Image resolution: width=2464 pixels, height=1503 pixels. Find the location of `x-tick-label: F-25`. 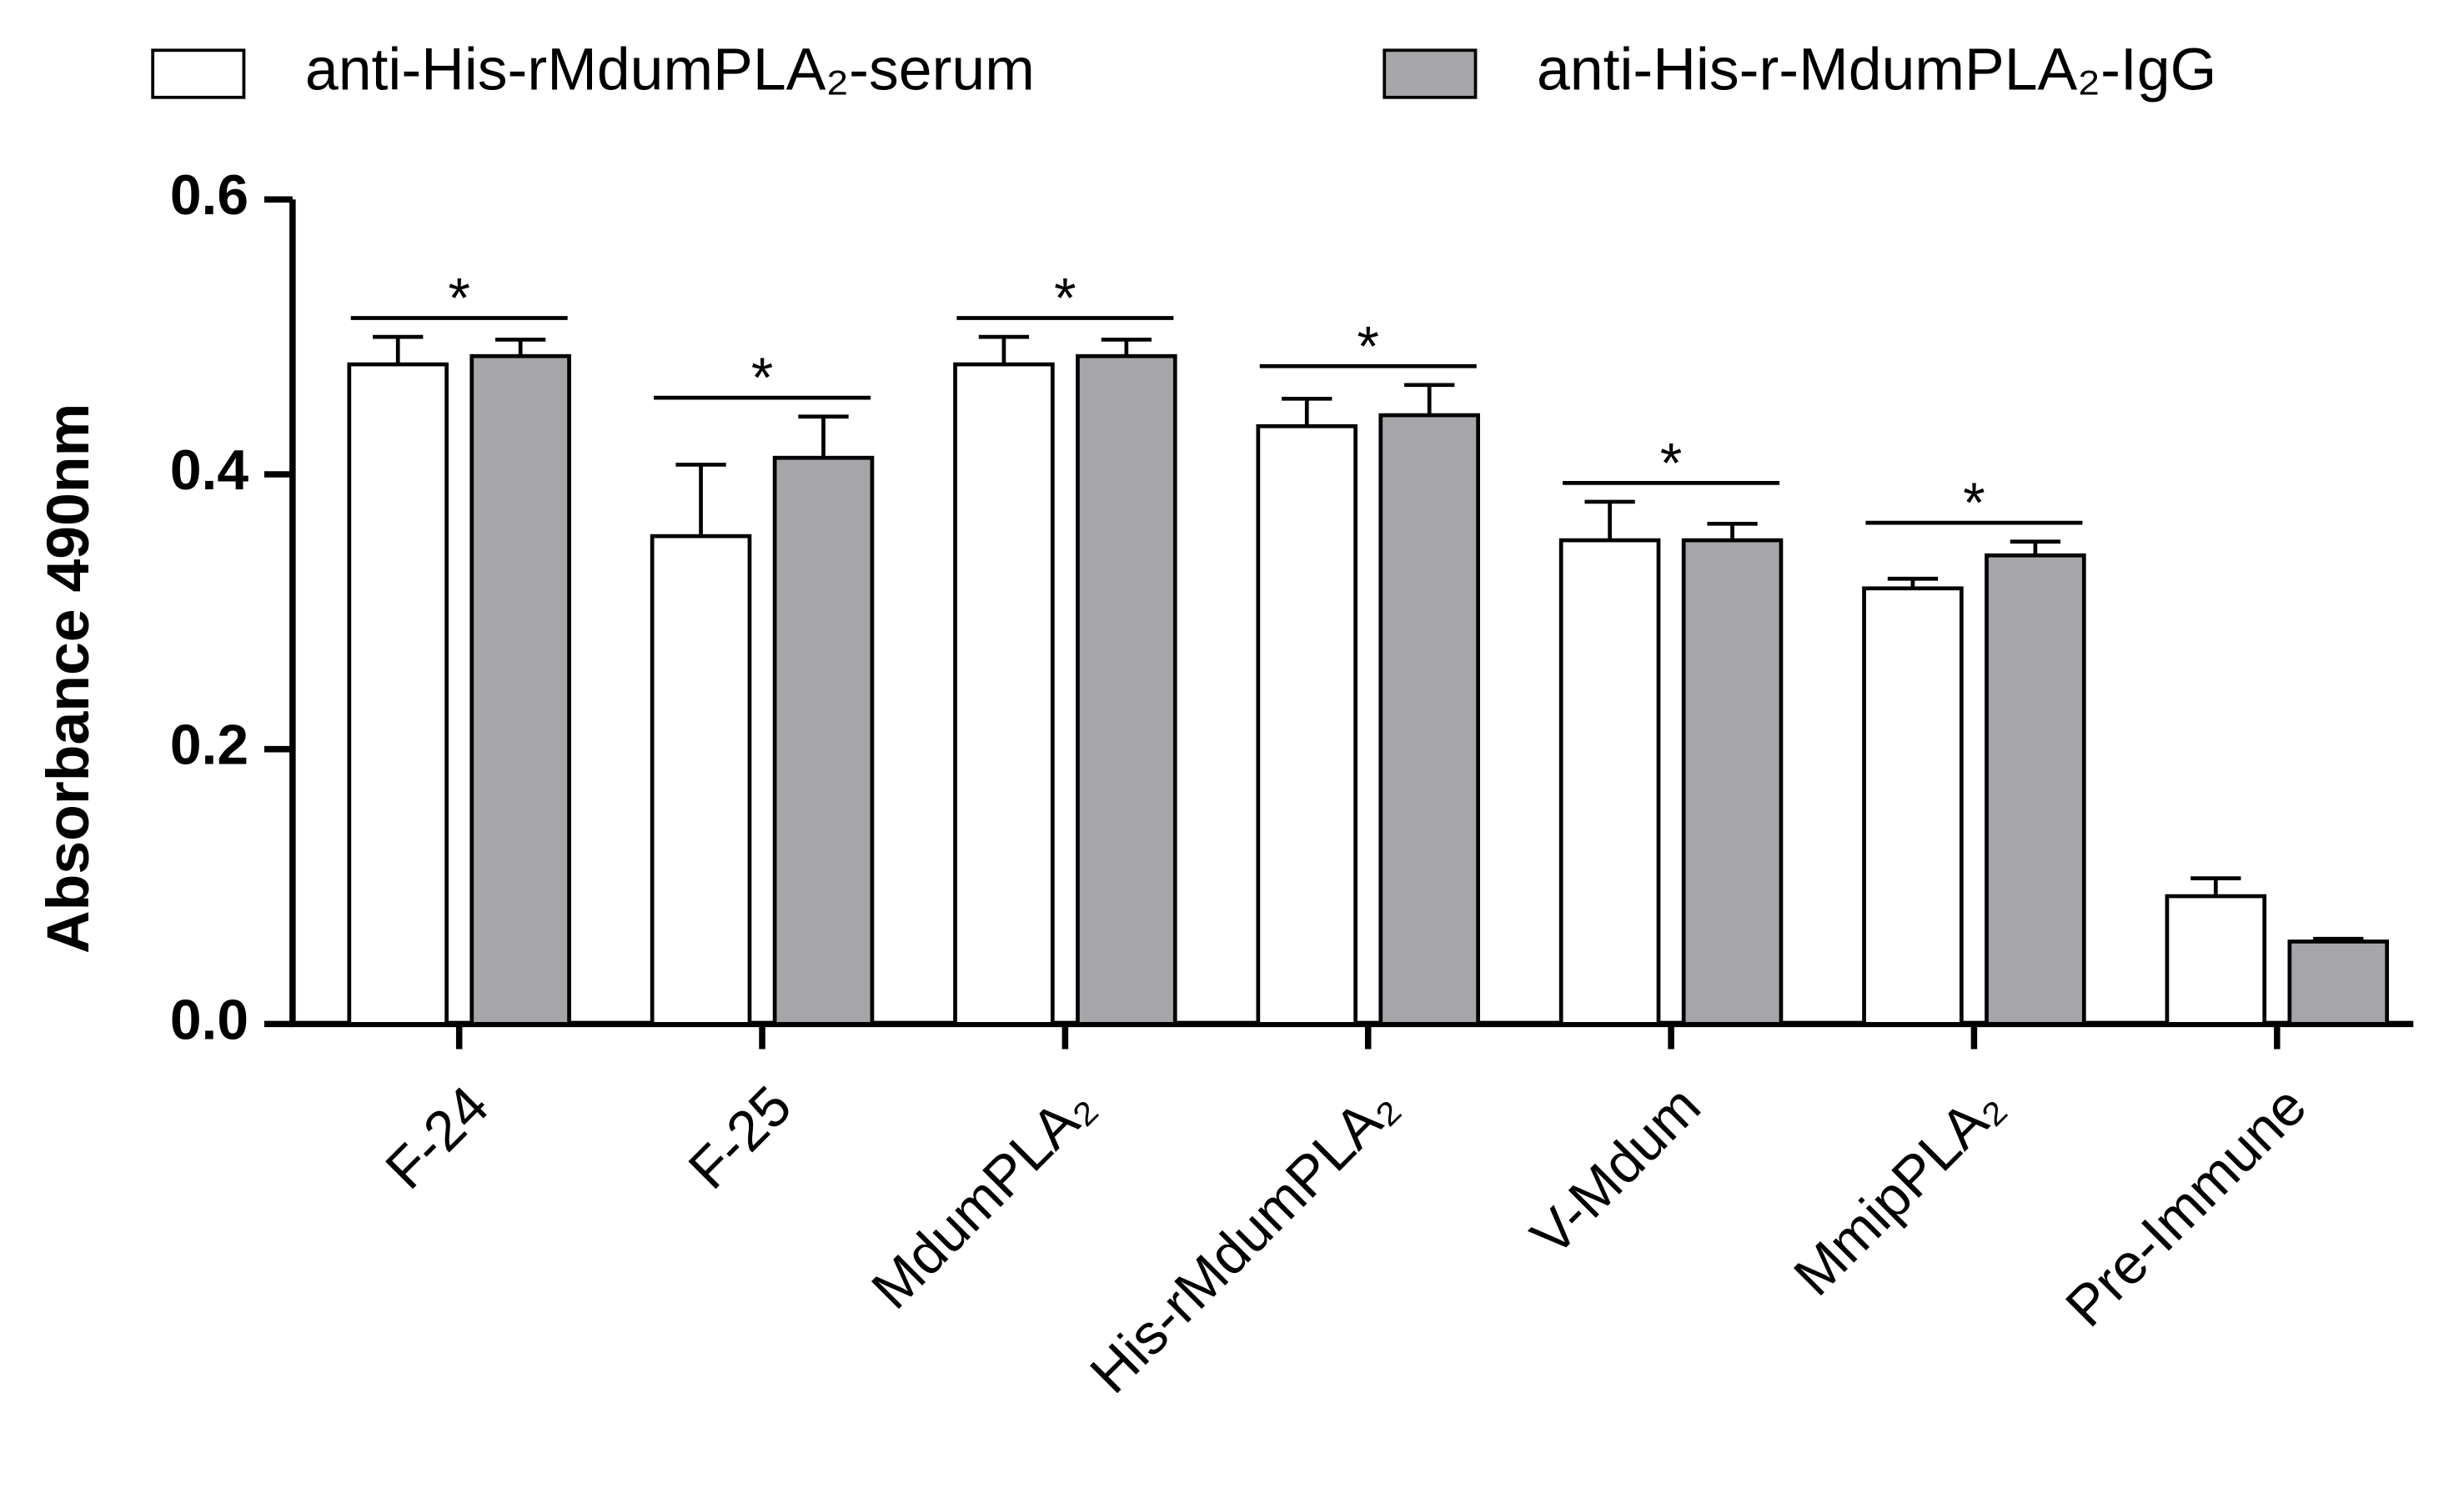

x-tick-label: F-25 is located at coordinates (740, 1138).